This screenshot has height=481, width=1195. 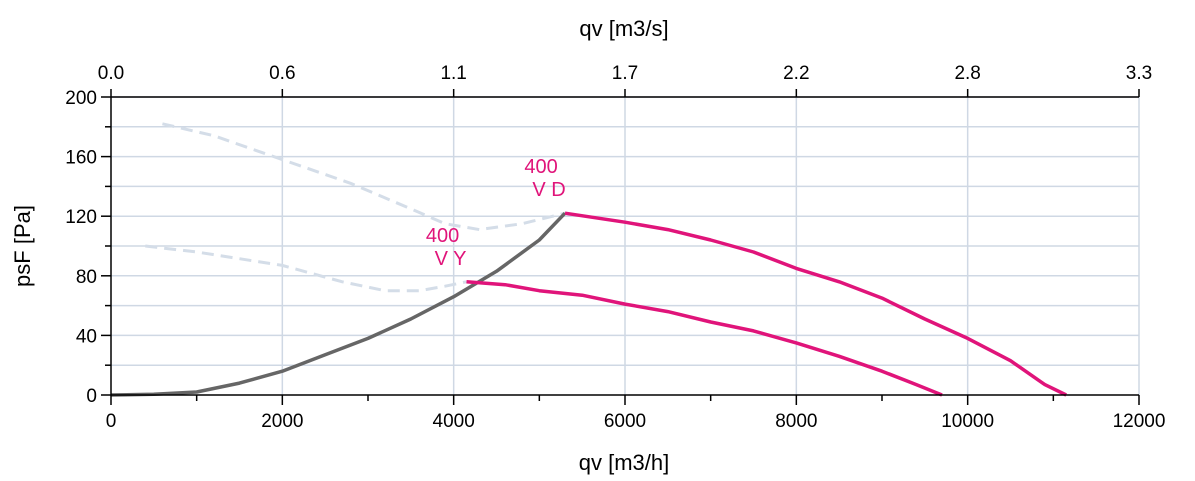 I want to click on x2-tick-label: 1.7, so click(x=625, y=73).